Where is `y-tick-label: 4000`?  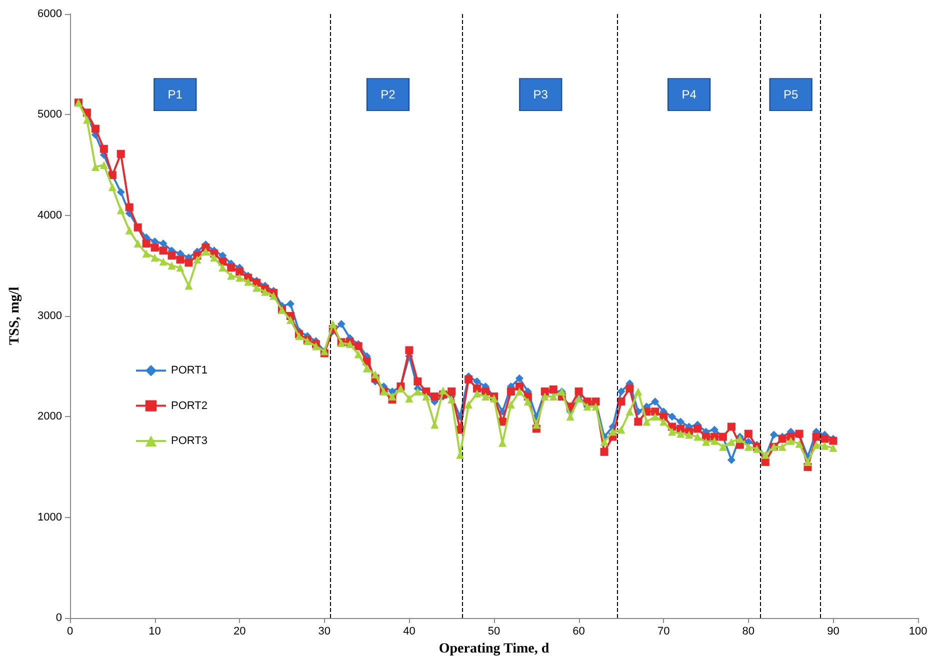 y-tick-label: 4000 is located at coordinates (50, 215).